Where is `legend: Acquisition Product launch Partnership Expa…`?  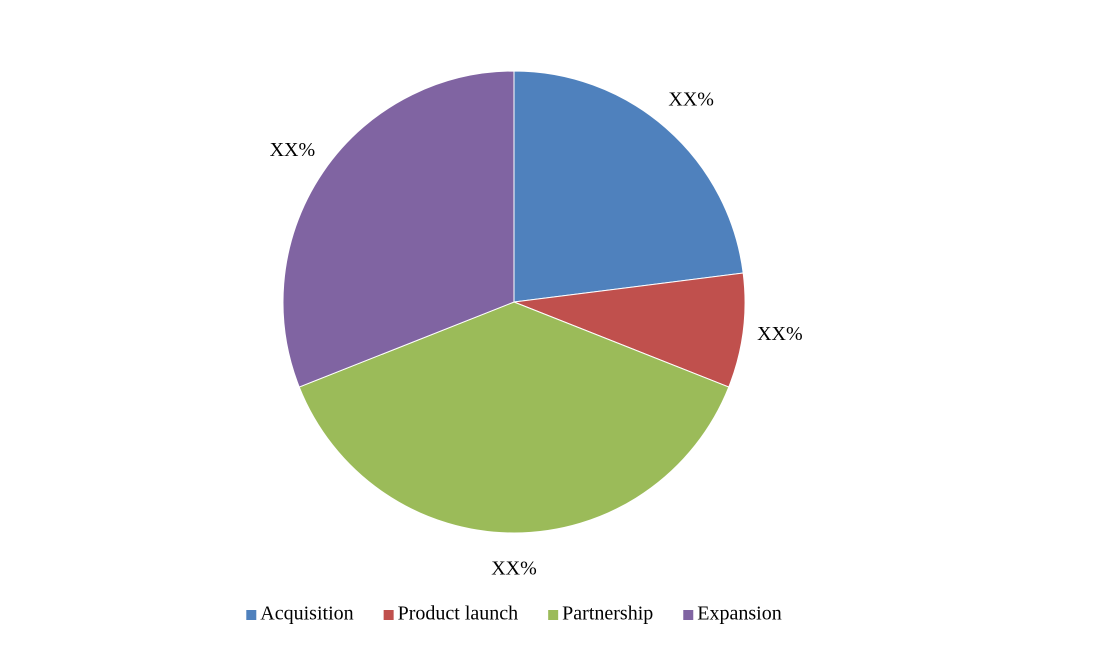
legend: Acquisition Product launch Partnership Expa… is located at coordinates (514, 614).